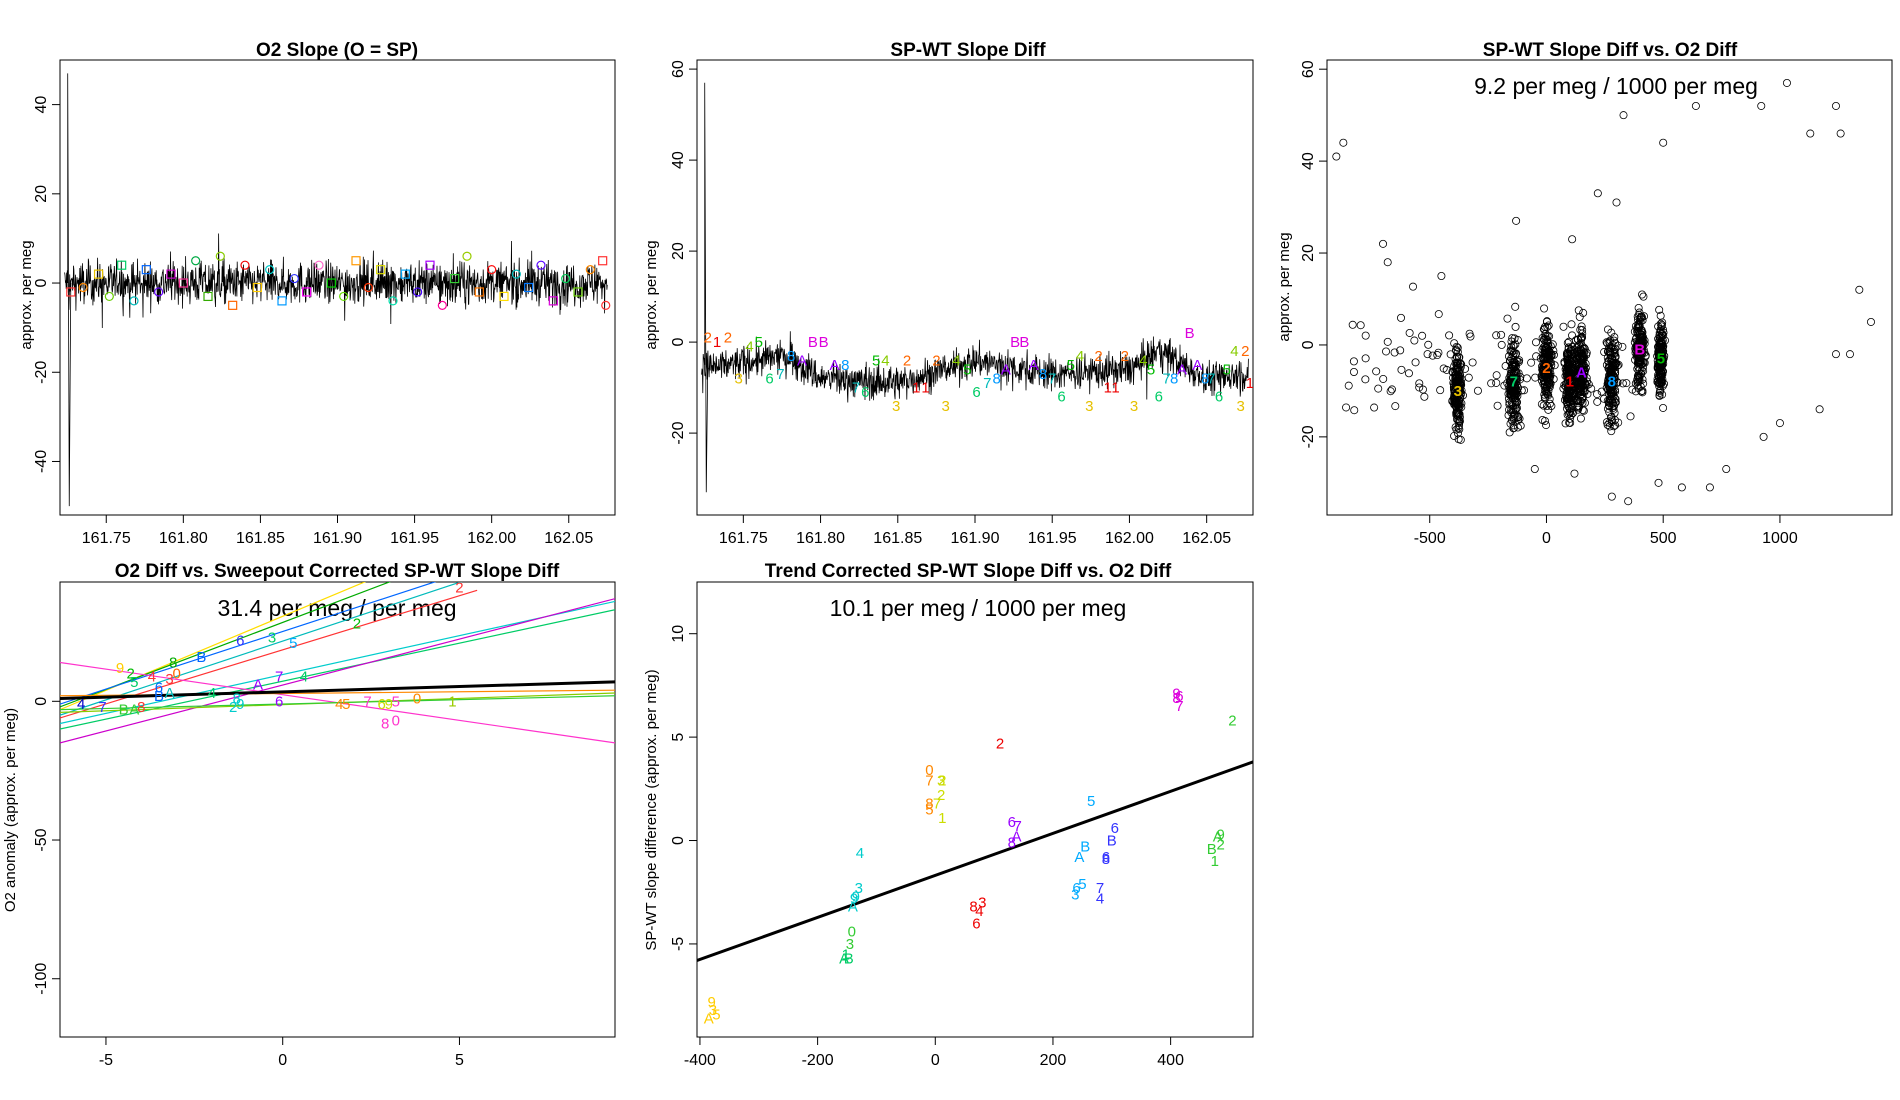 The image size is (1900, 1100). Describe the element at coordinates (346, 704) in the screenshot. I see `point-label: 5` at that location.